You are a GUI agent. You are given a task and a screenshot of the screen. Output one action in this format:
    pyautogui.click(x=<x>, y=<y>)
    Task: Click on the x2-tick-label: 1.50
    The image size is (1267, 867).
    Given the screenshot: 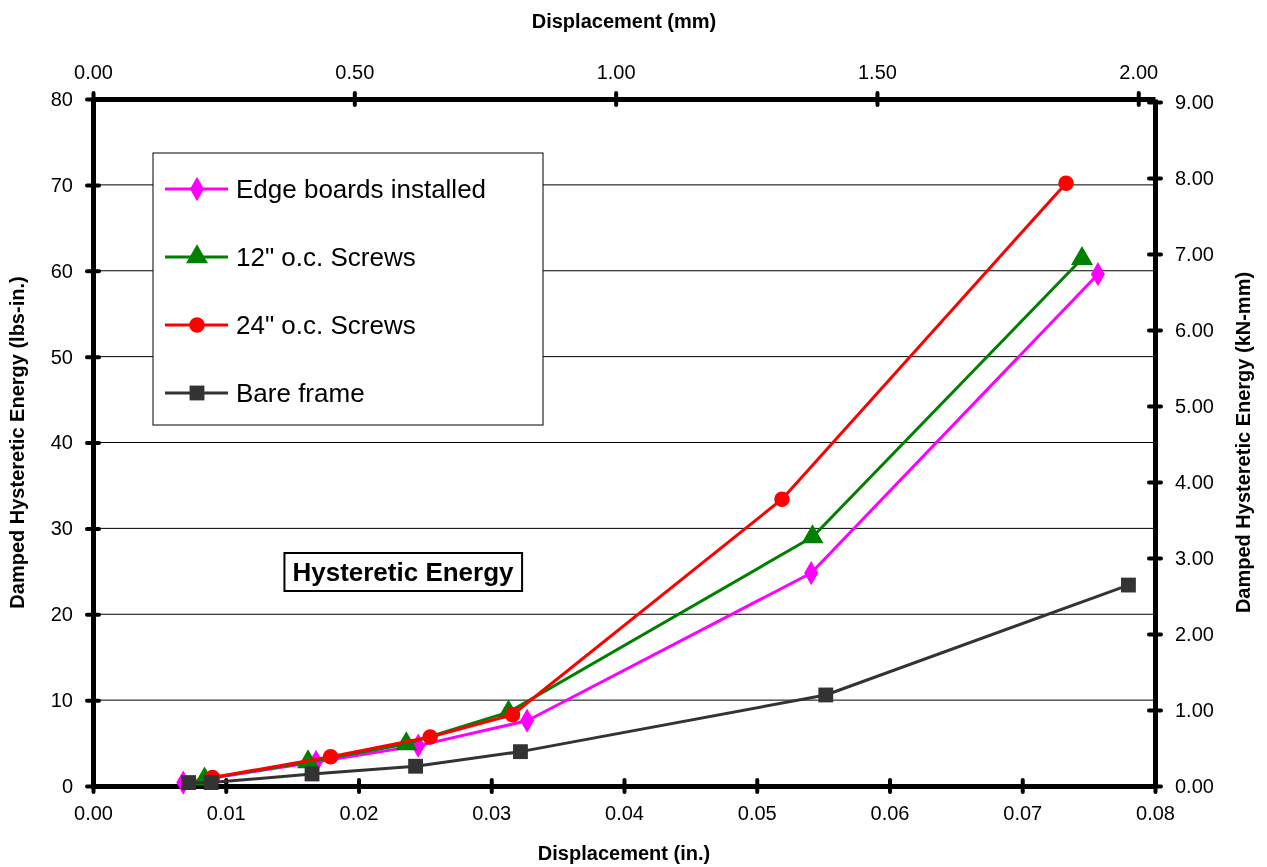 What is the action you would take?
    pyautogui.click(x=877, y=72)
    